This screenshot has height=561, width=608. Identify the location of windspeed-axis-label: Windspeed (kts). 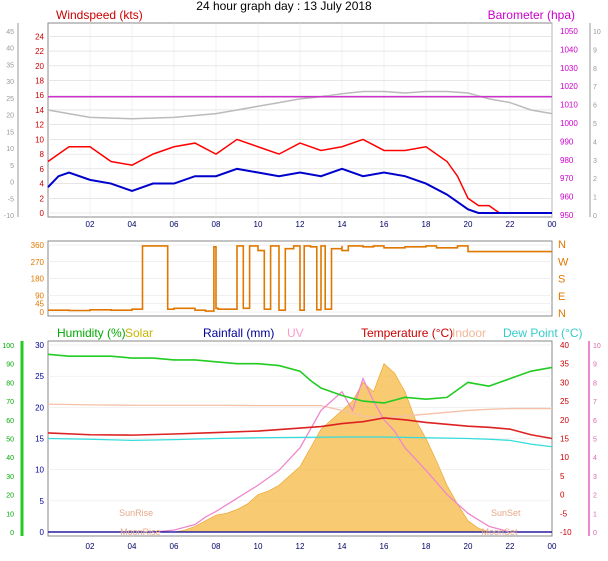
(99, 15).